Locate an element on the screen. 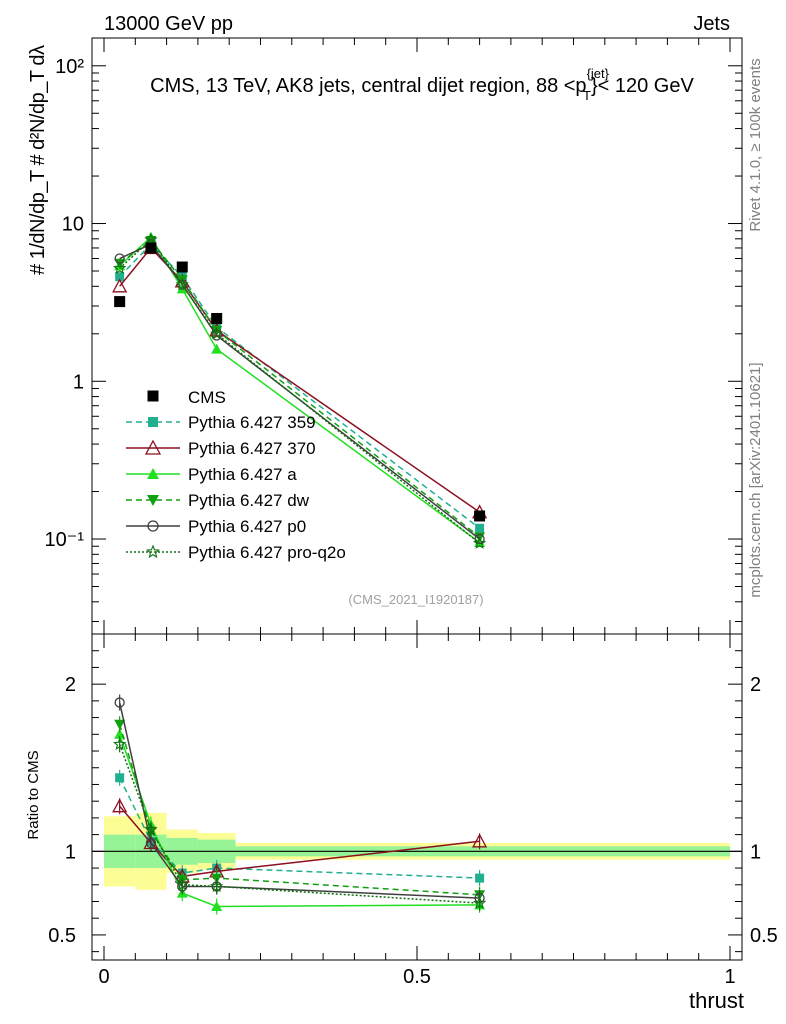 The image size is (786, 1024). legend-label: Pythia 6.427 p0 is located at coordinates (247, 526).